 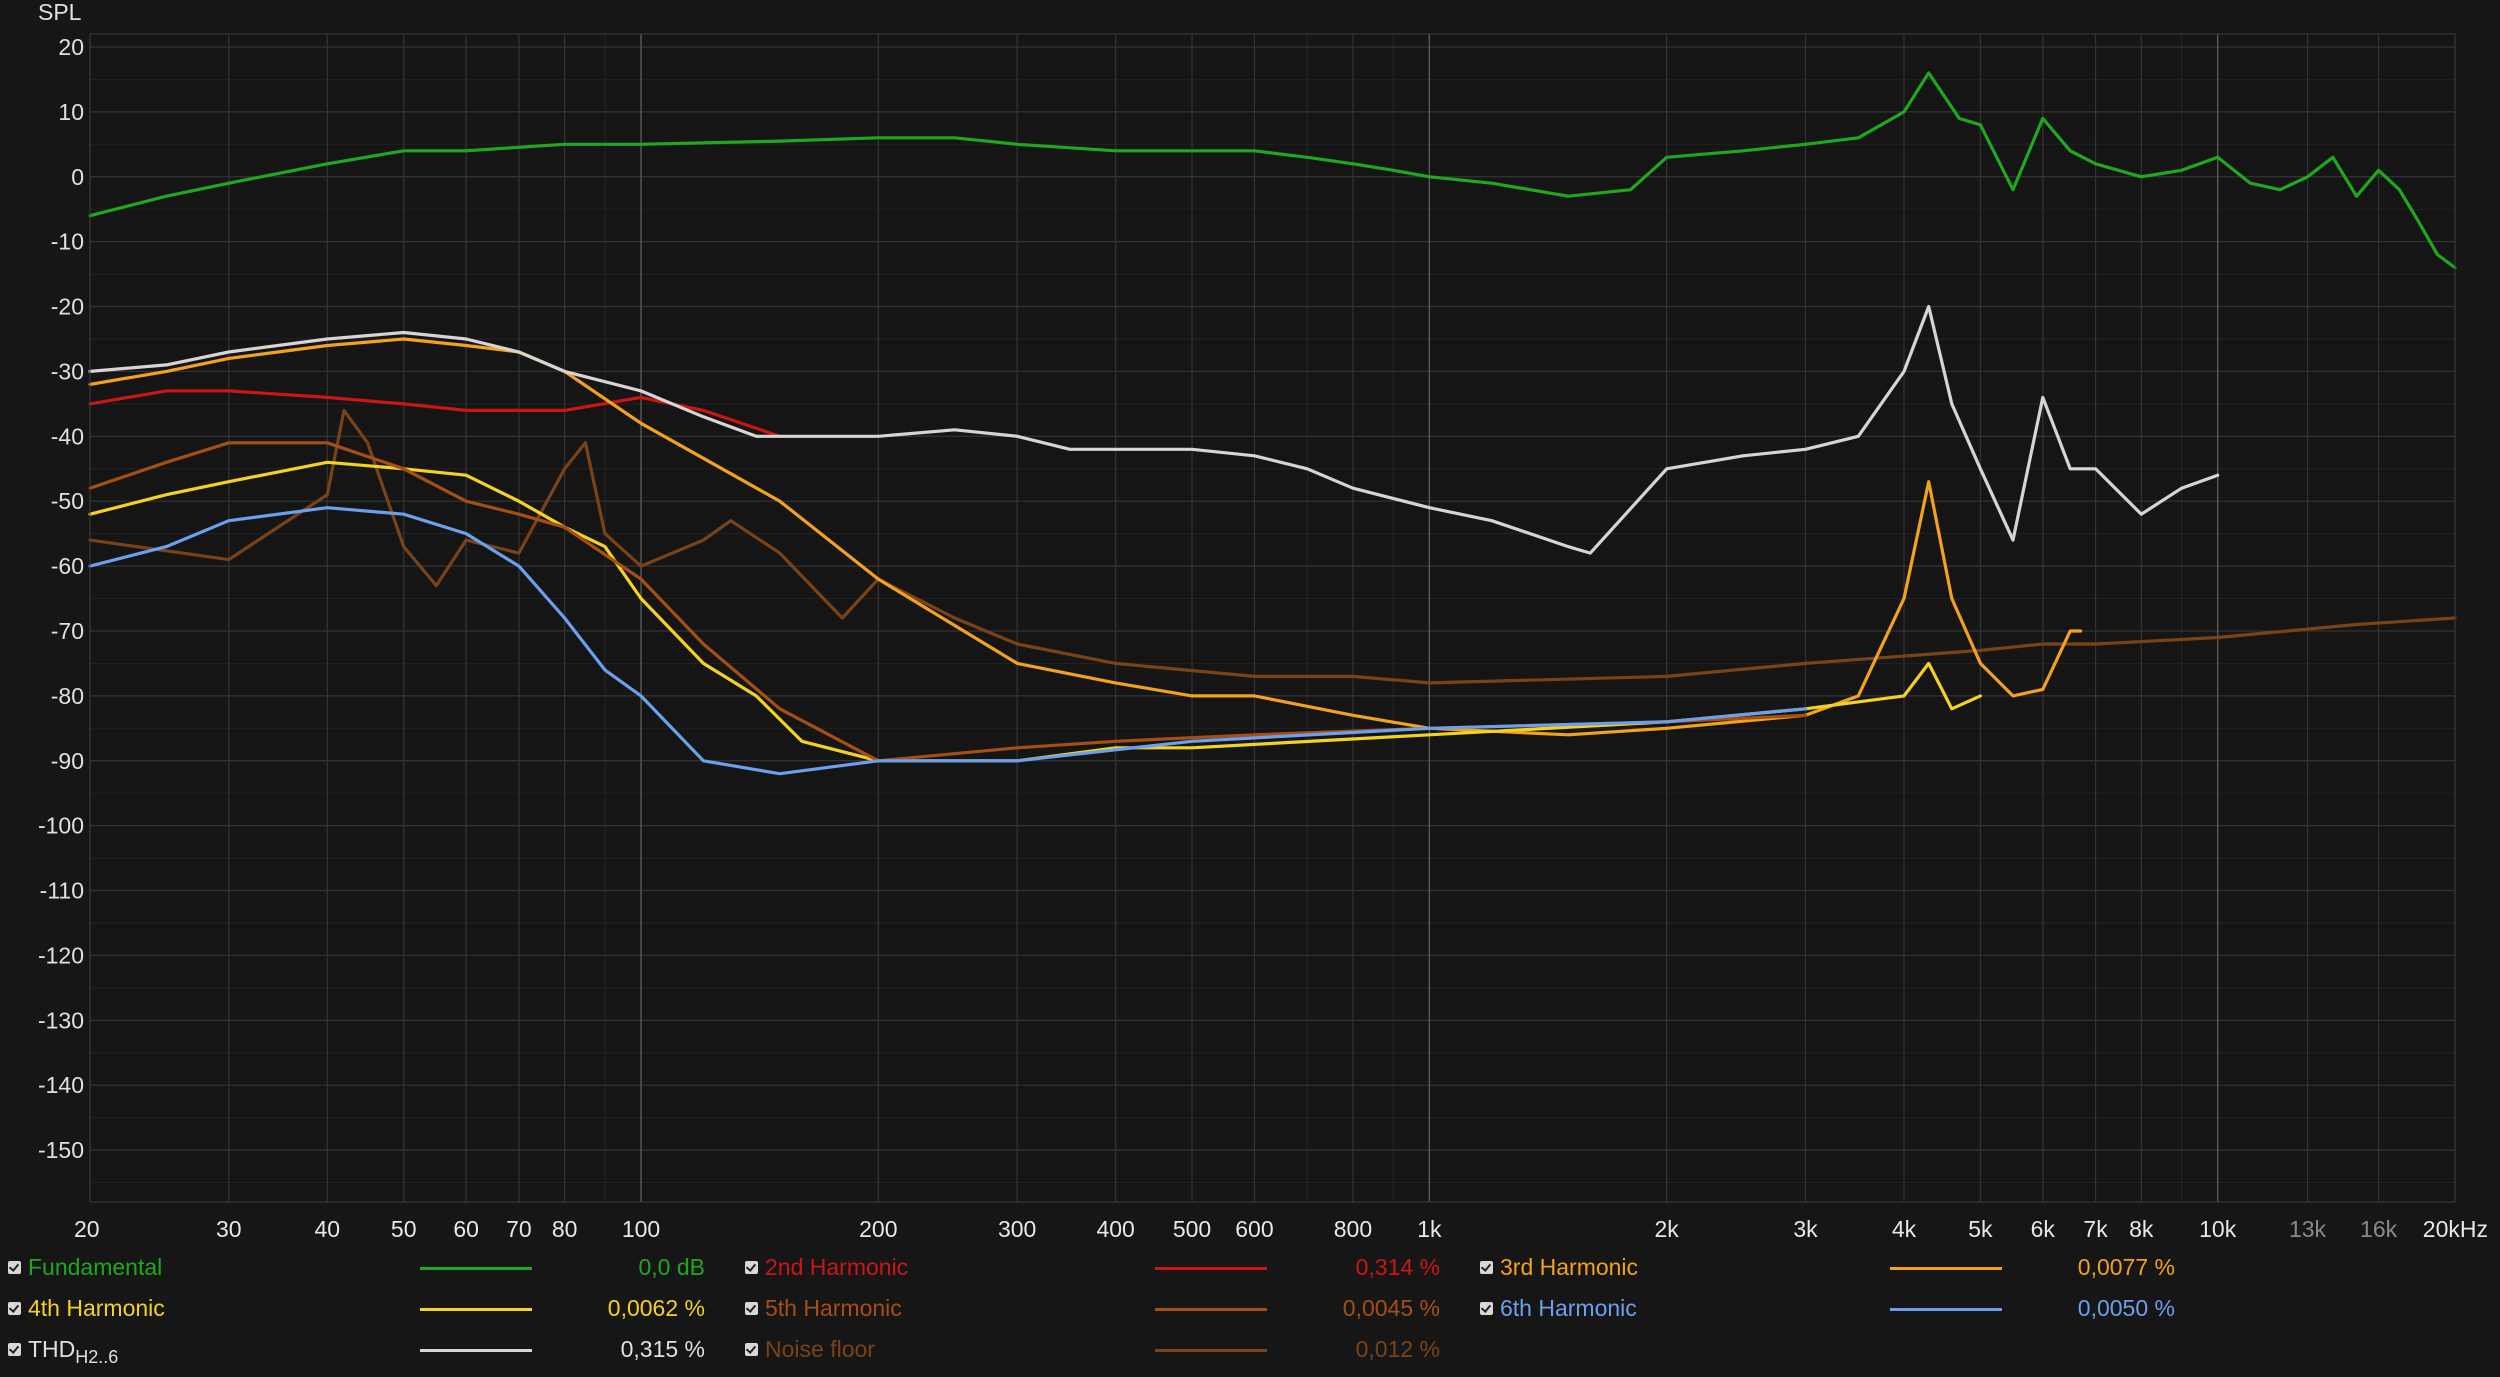 What do you see at coordinates (1353, 1229) in the screenshot?
I see `x-tick-label: 800` at bounding box center [1353, 1229].